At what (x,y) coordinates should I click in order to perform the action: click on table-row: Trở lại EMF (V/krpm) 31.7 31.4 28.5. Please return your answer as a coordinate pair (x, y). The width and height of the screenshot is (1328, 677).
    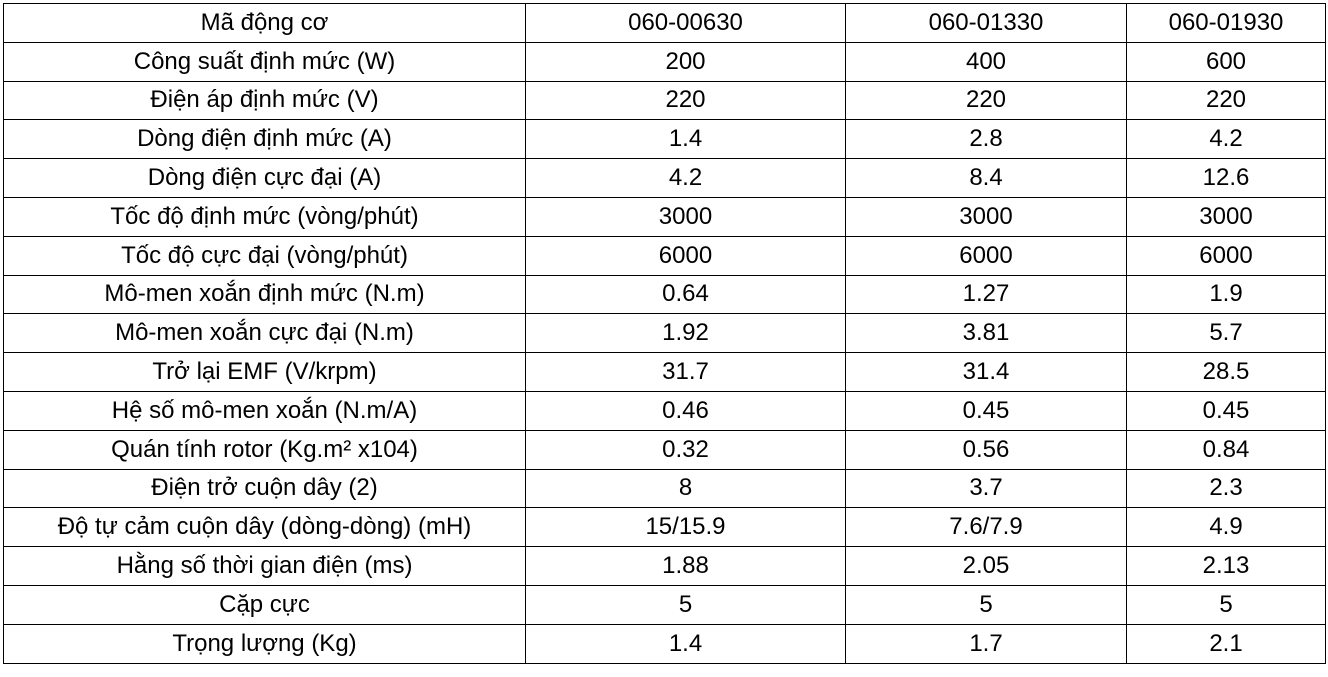
    Looking at the image, I should click on (664, 372).